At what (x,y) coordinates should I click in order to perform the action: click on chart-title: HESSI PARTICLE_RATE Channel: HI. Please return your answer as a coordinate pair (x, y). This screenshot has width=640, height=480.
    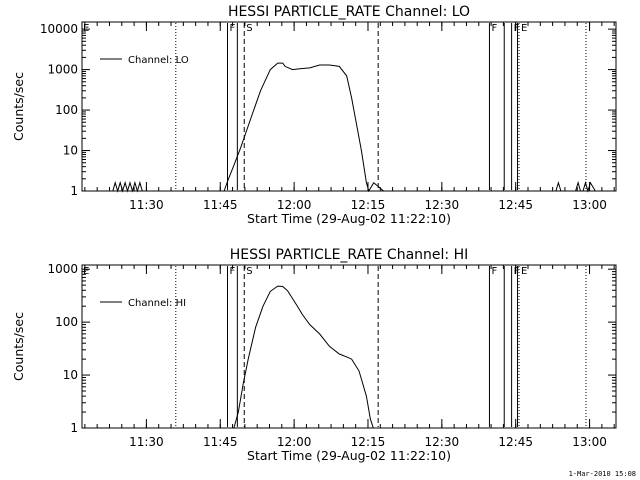
    Looking at the image, I should click on (349, 255).